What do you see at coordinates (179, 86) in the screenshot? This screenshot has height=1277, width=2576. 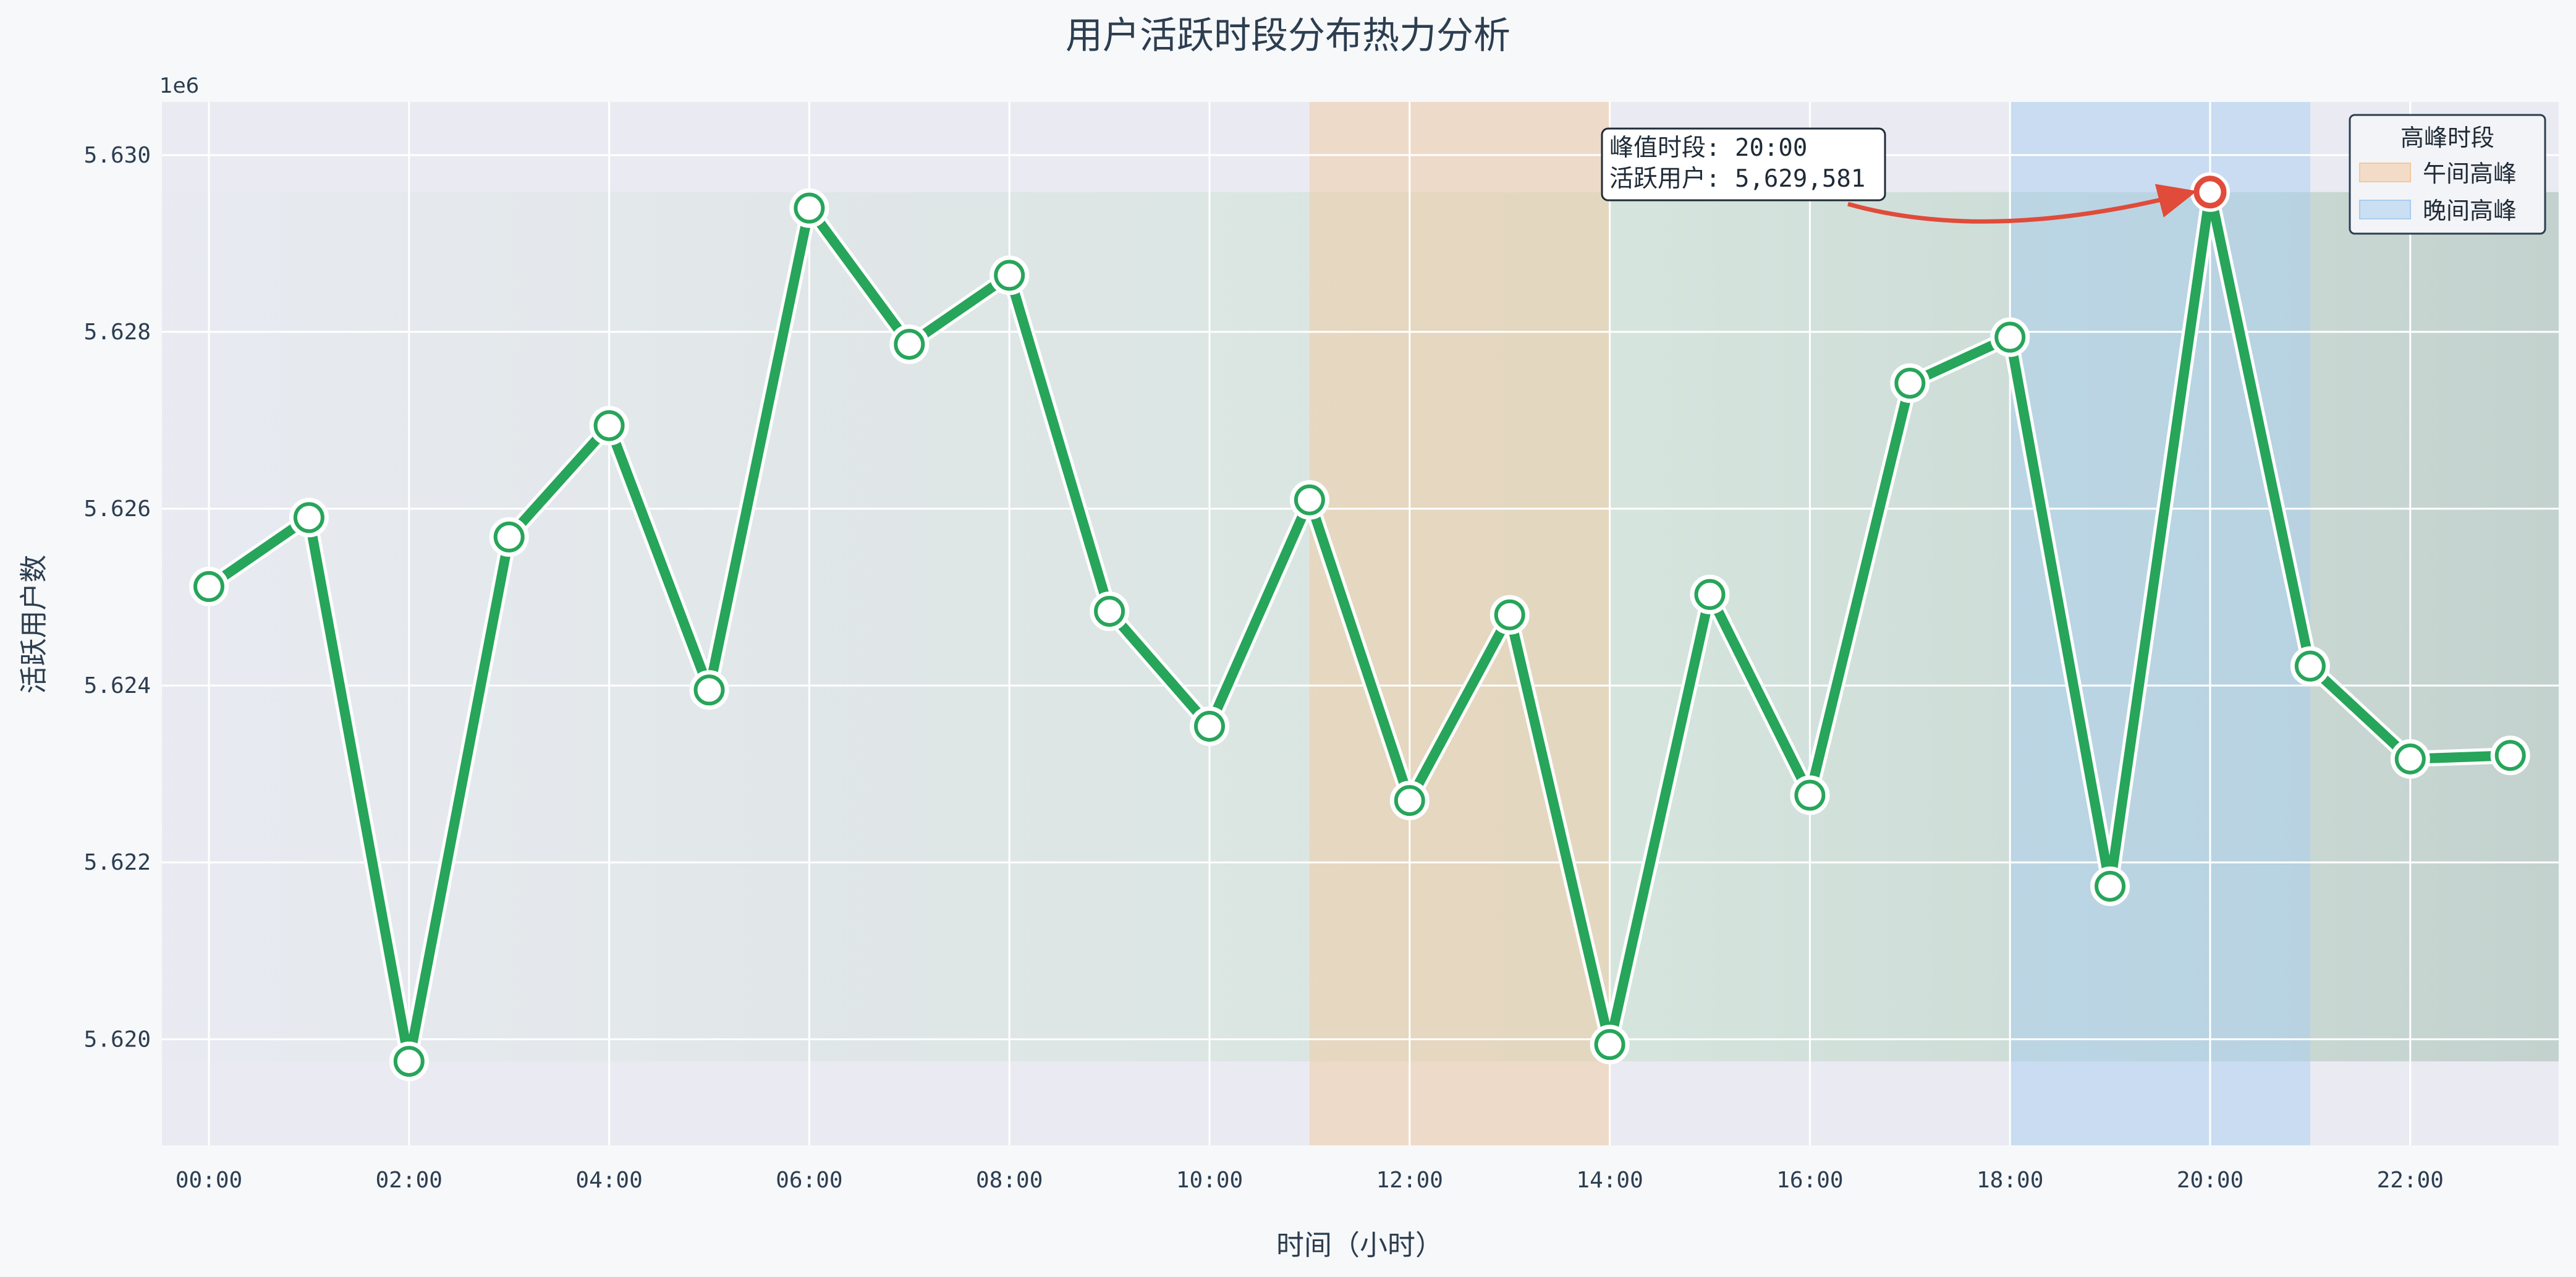 I see `y-offset-label: 1e6` at bounding box center [179, 86].